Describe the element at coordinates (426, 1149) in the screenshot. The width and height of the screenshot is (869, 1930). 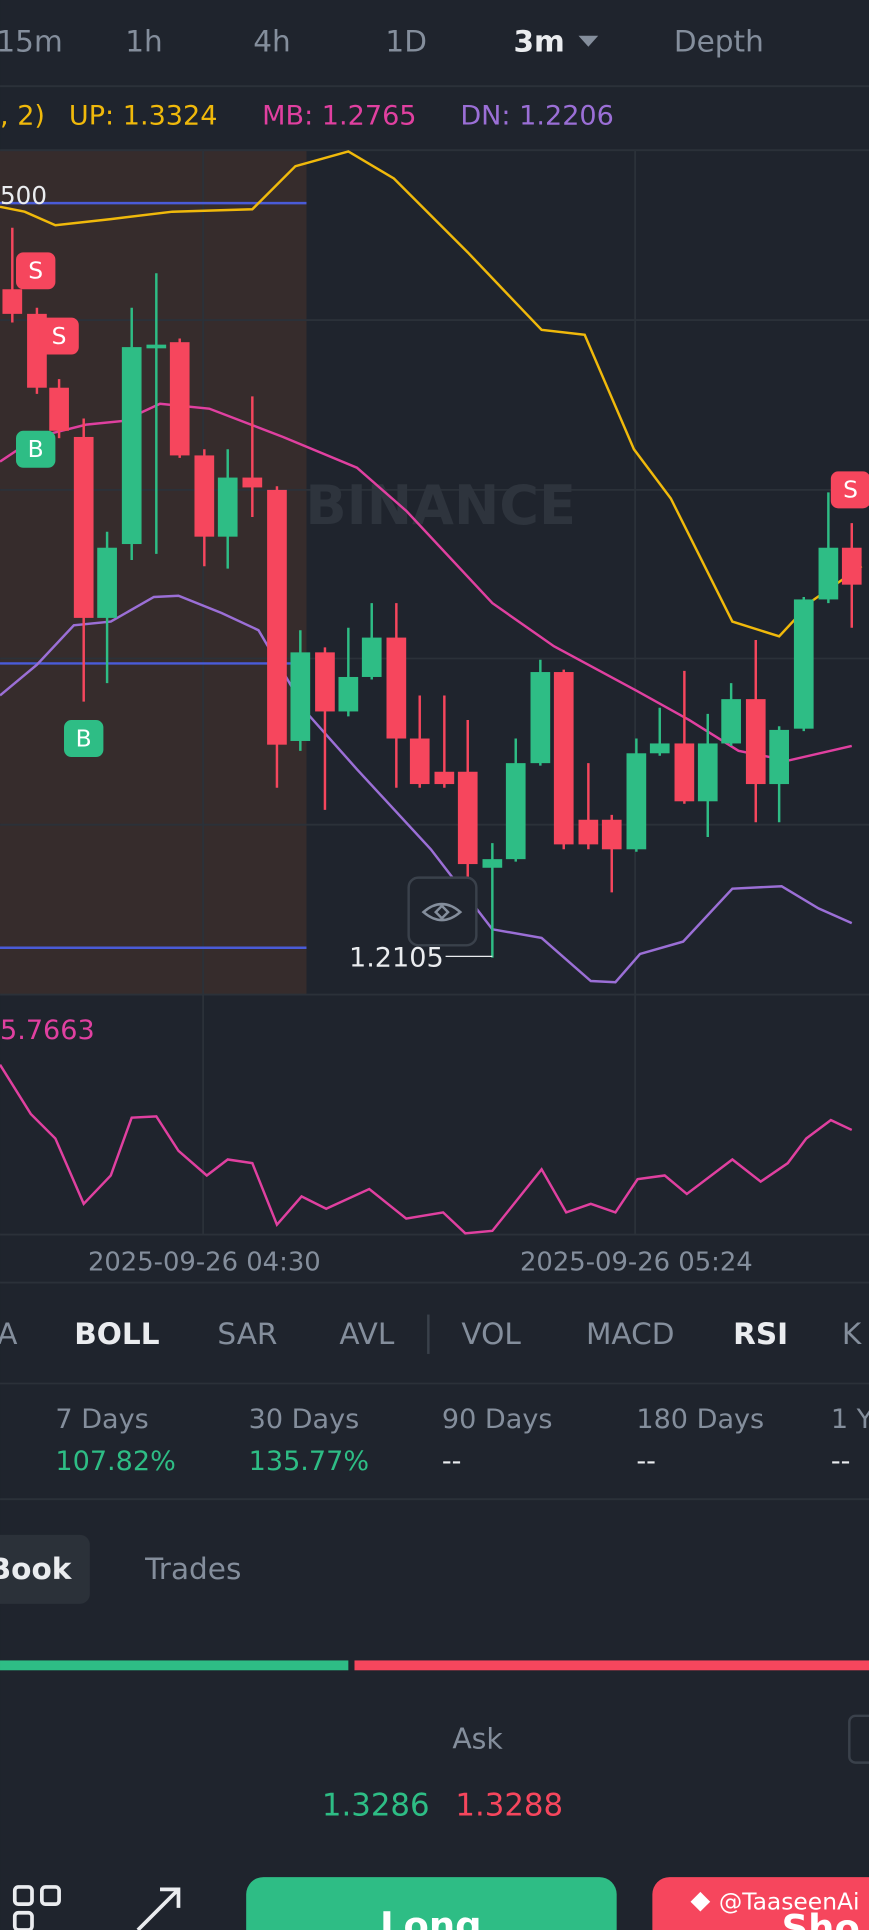
I see `rsi-line` at that location.